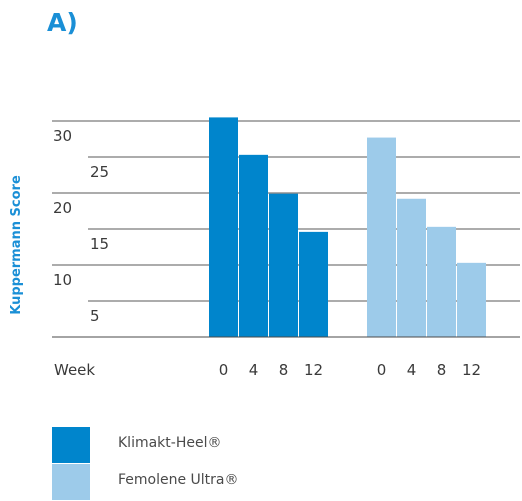 This screenshot has width=522, height=501. What do you see at coordinates (71, 445) in the screenshot?
I see `legend-swatch-series1` at bounding box center [71, 445].